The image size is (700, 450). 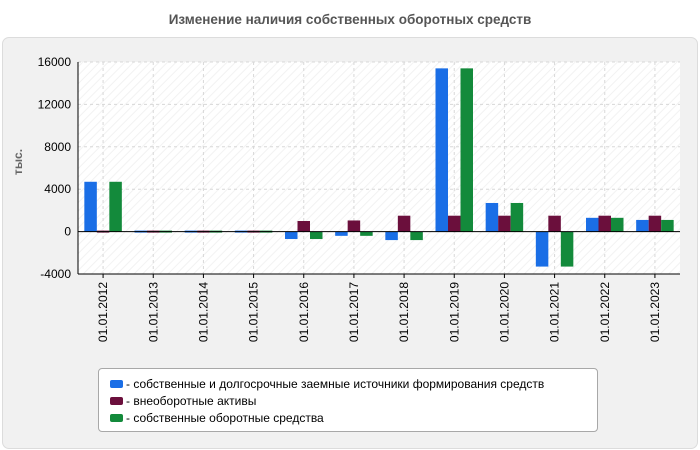 What do you see at coordinates (567, 249) in the screenshot?
I see `bar-3-01.01.2021` at bounding box center [567, 249].